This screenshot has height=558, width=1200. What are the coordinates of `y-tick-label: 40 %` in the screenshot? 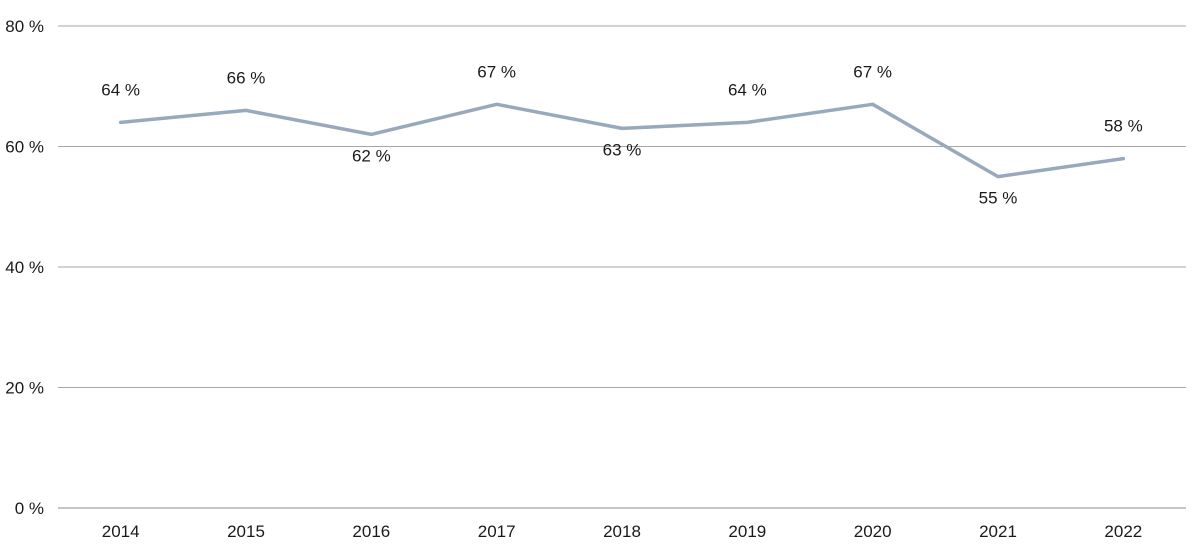 It's located at (24, 267).